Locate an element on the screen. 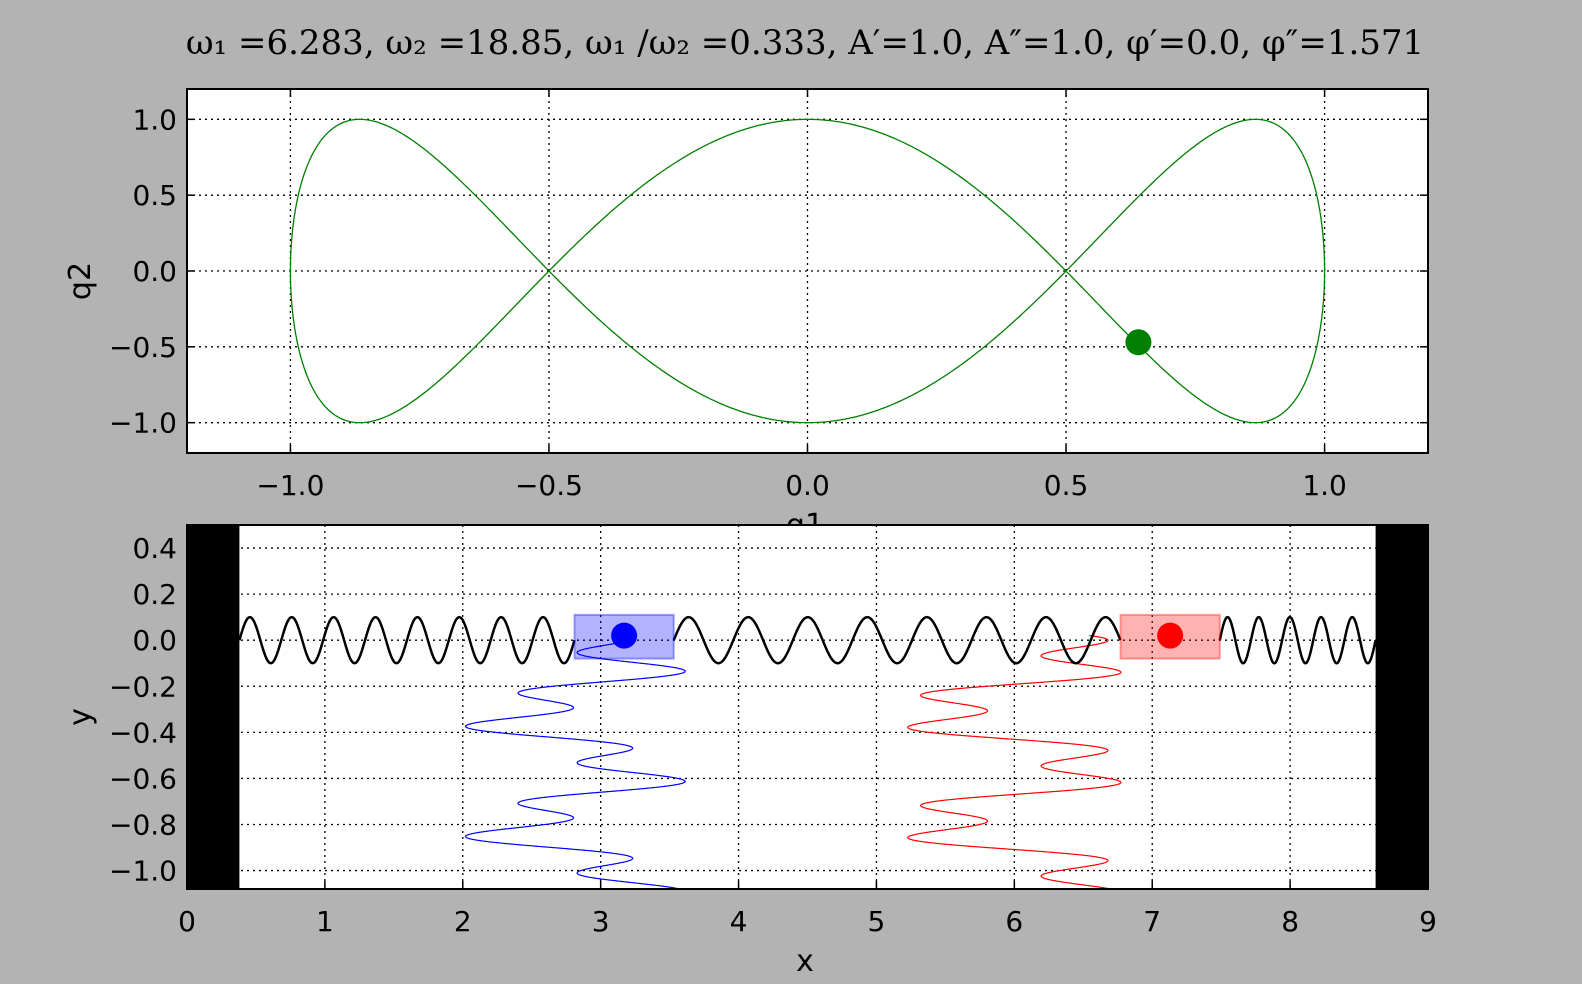 The image size is (1582, 984). x-tick-label: −0.5 is located at coordinates (549, 485).